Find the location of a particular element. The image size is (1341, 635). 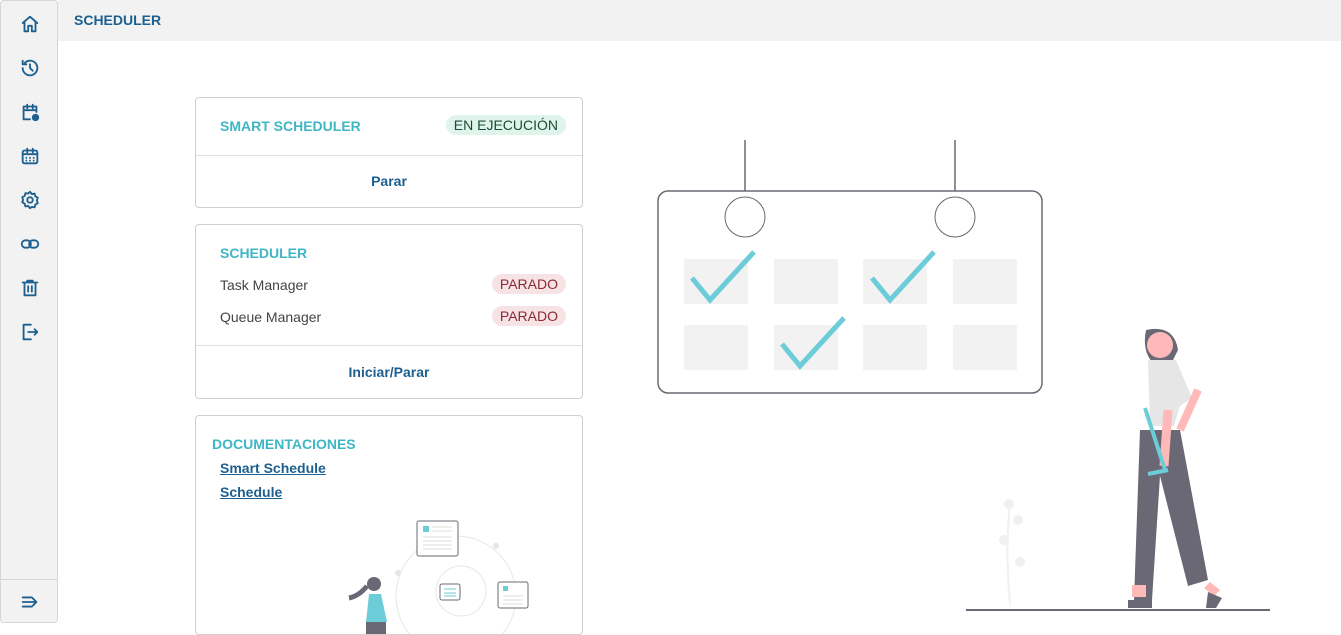

docs-card: DOCUMENTACIONES Smart Schedule Schedule is located at coordinates (389, 525).